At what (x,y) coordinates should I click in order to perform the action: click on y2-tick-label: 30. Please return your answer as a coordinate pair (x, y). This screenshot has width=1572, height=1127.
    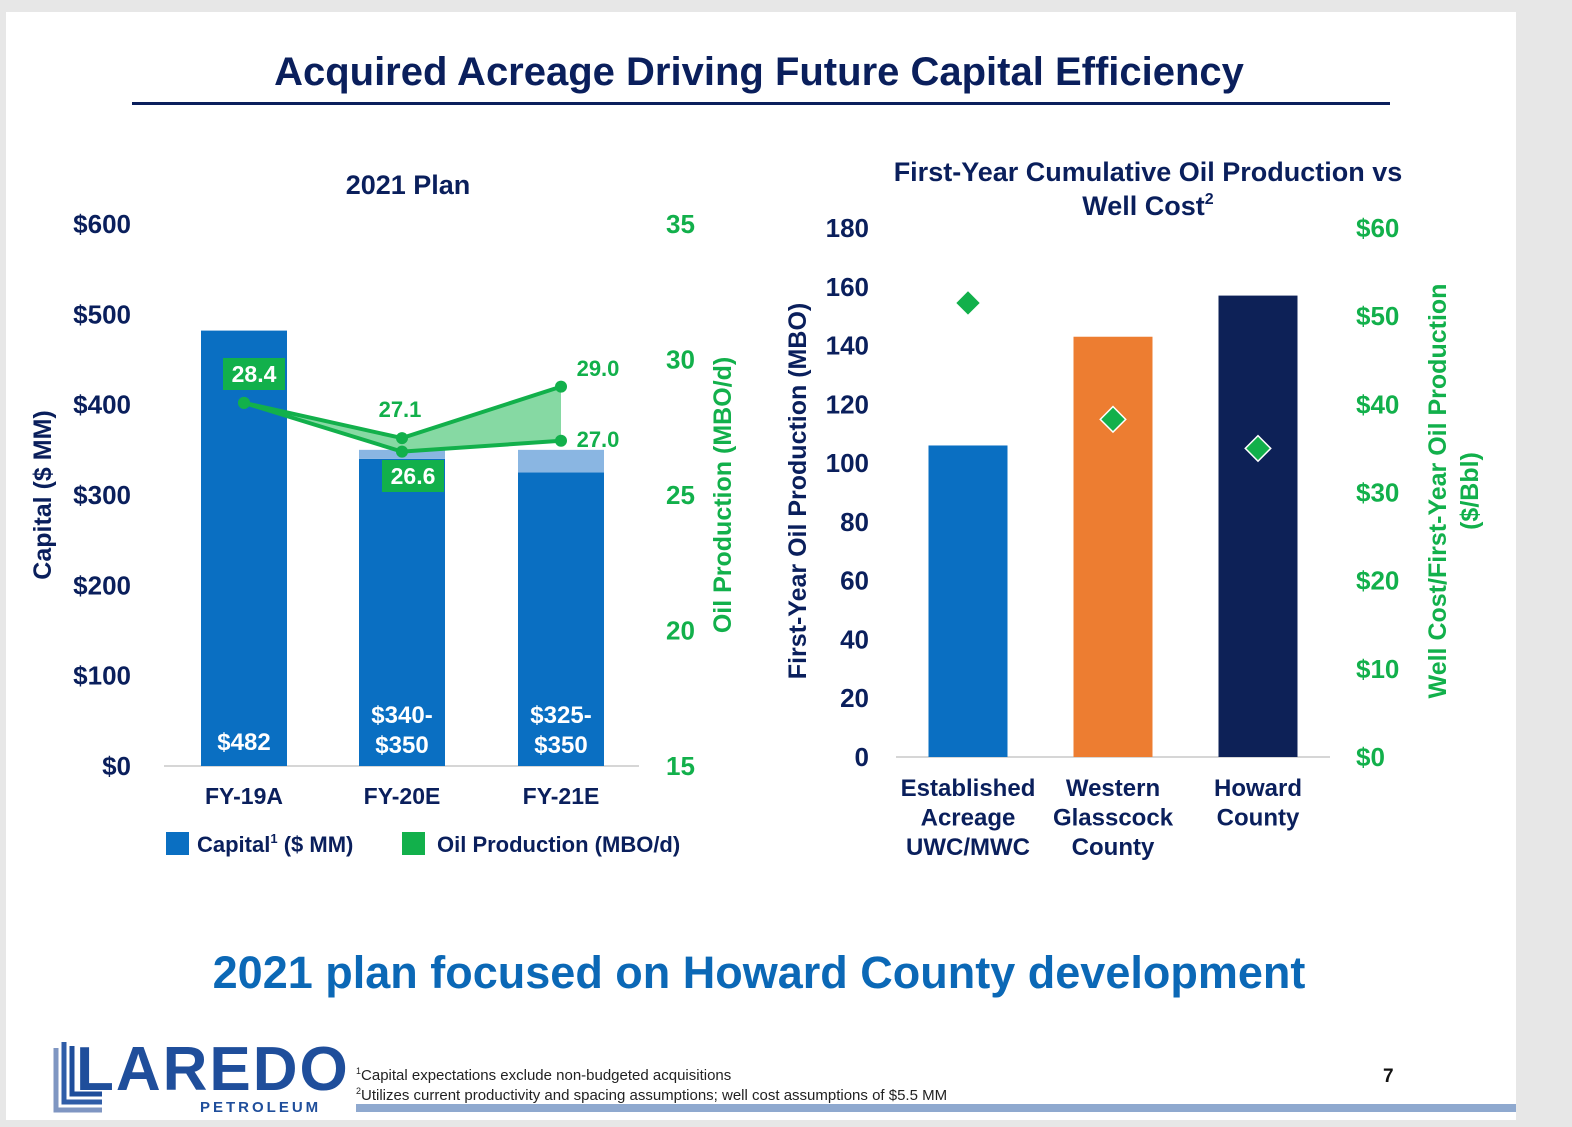
    Looking at the image, I should click on (680, 360).